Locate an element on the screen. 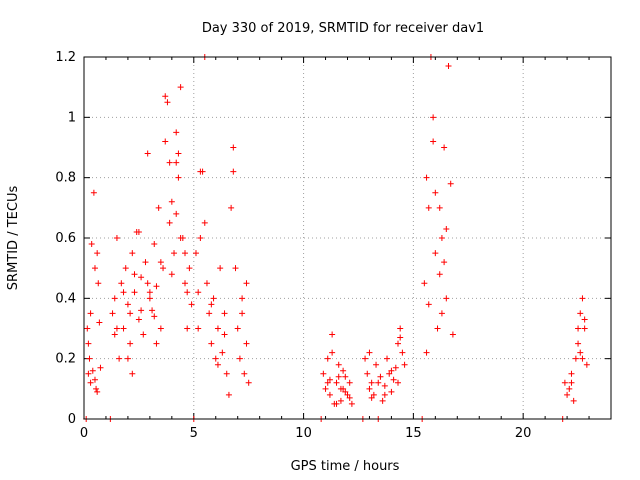 The width and height of the screenshot is (640, 480). y-tick-label: 0.8 is located at coordinates (65, 178).